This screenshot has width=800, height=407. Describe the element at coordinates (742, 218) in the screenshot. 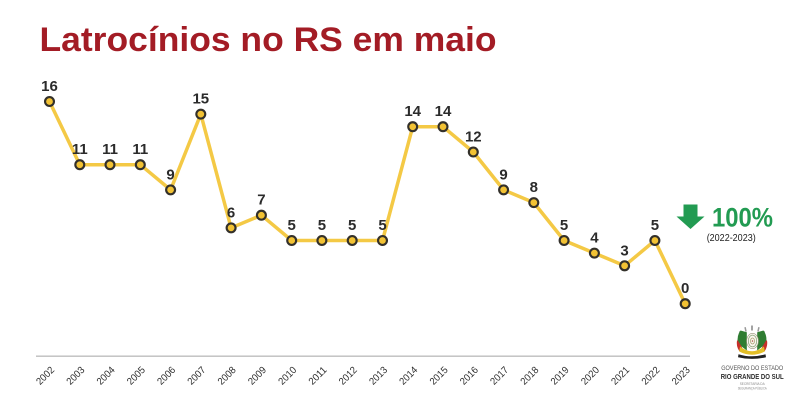

I see `svg-text: 100%` at that location.